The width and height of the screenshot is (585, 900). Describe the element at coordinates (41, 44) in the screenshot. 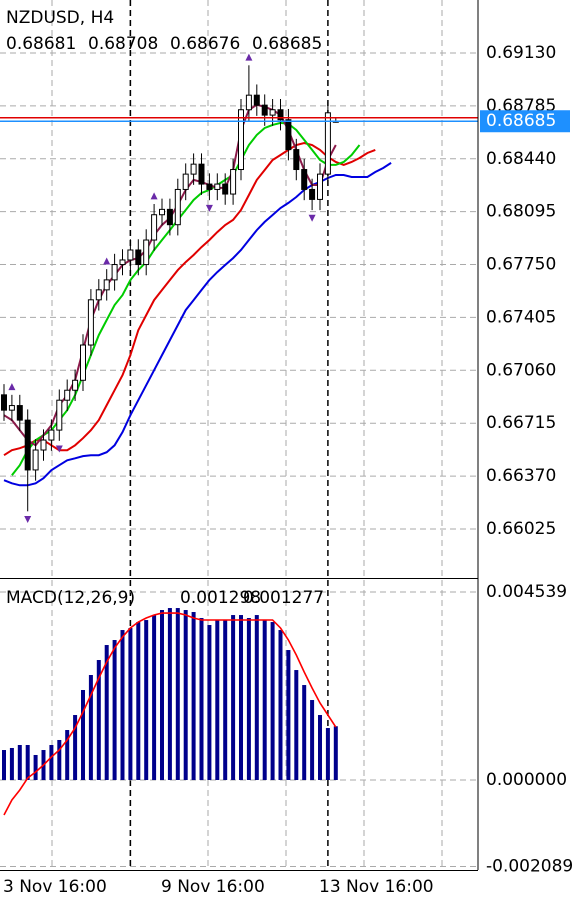

I see `ohlc-open: 0.68681` at that location.